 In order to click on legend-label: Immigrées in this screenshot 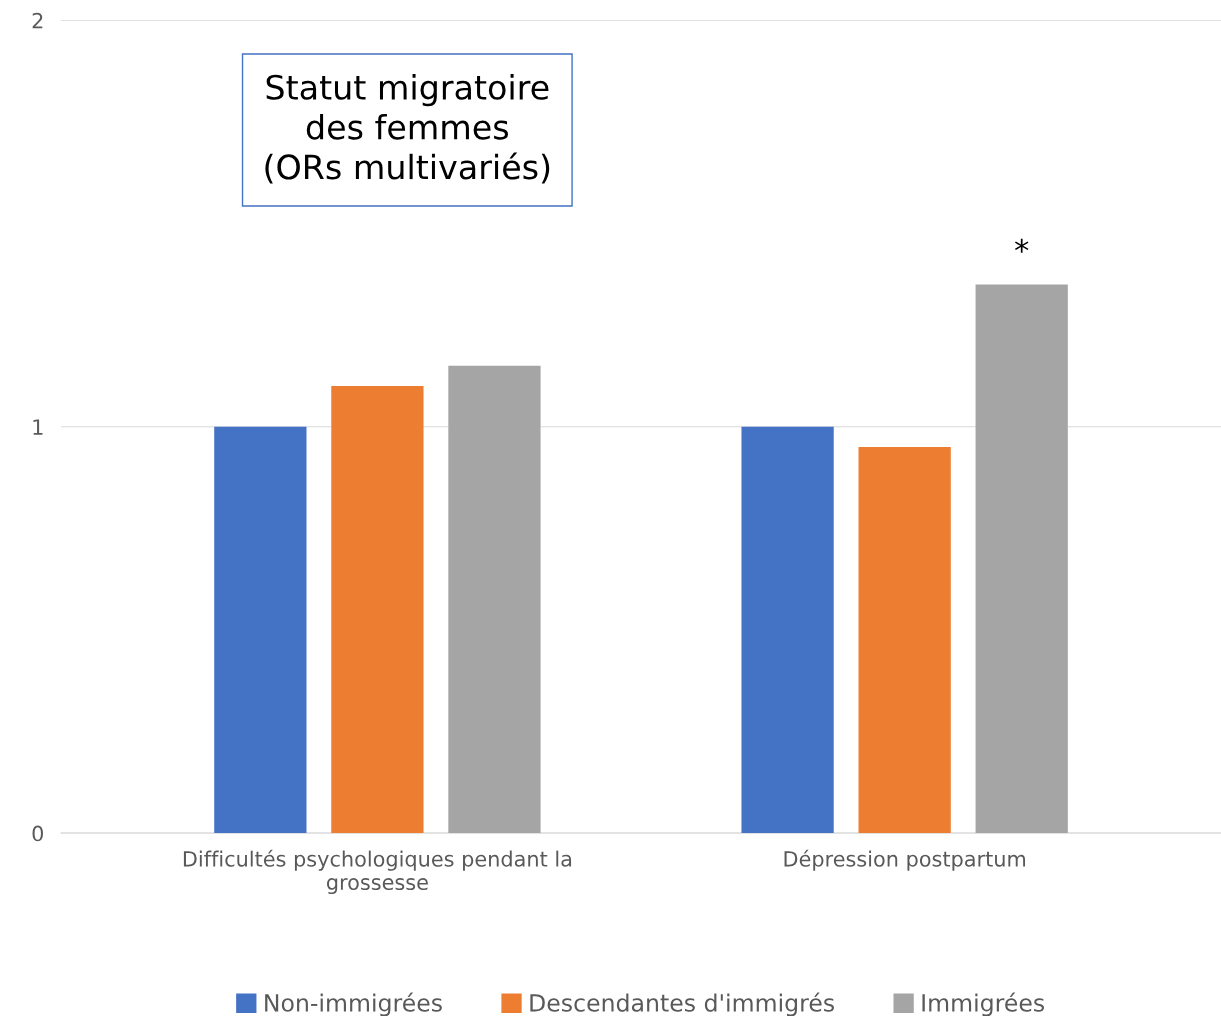, I will do `click(983, 1004)`.